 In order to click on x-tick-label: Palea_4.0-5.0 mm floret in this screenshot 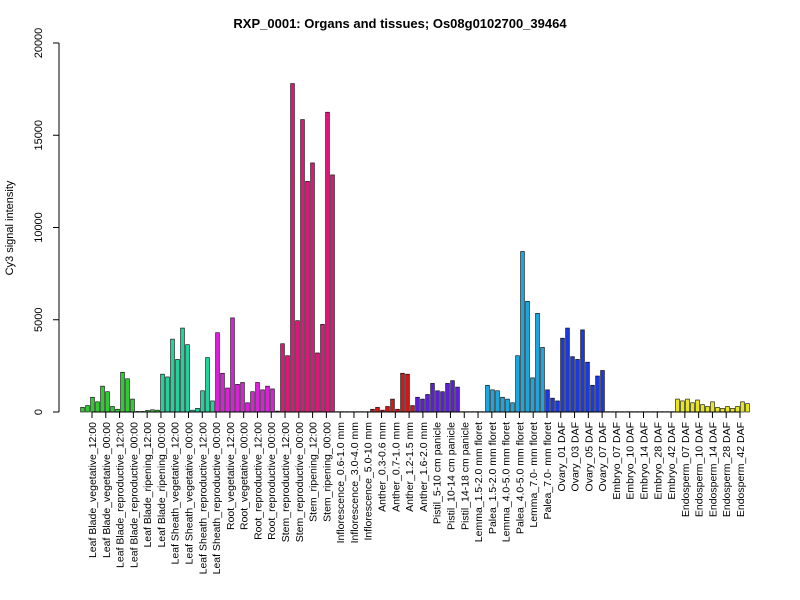, I will do `click(520, 478)`.